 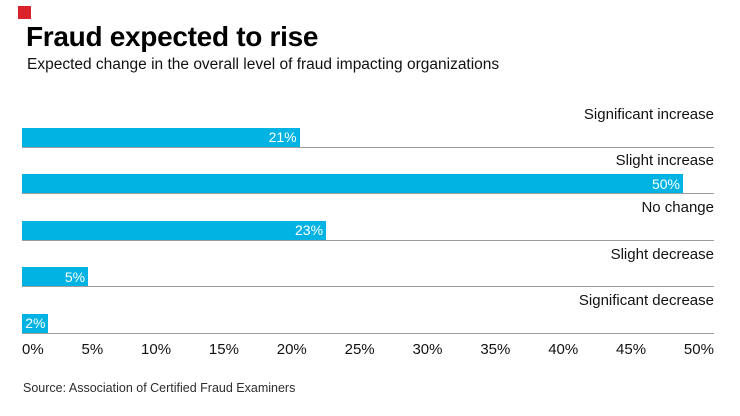 What do you see at coordinates (368, 264) in the screenshot?
I see `bar-row: Slight decrease 5%` at bounding box center [368, 264].